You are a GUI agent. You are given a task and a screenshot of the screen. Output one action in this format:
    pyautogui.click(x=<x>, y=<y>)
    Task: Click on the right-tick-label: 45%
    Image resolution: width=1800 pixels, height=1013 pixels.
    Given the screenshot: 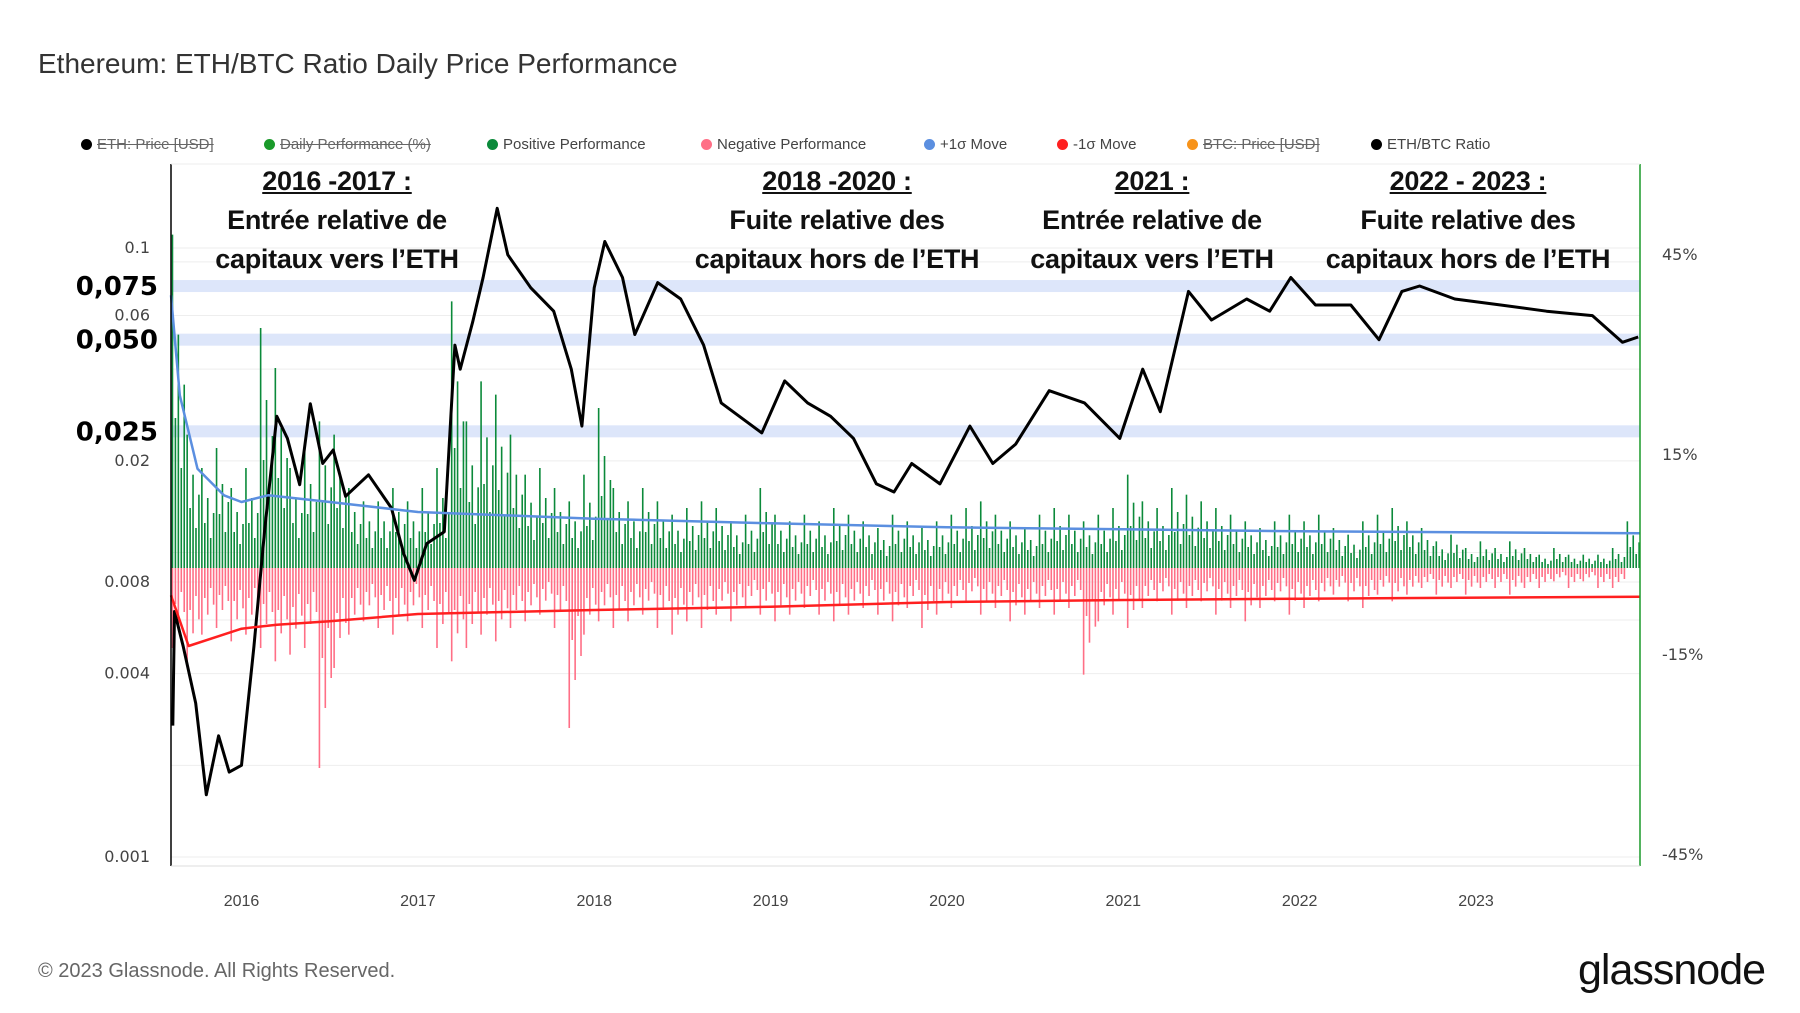 What is the action you would take?
    pyautogui.click(x=1680, y=254)
    